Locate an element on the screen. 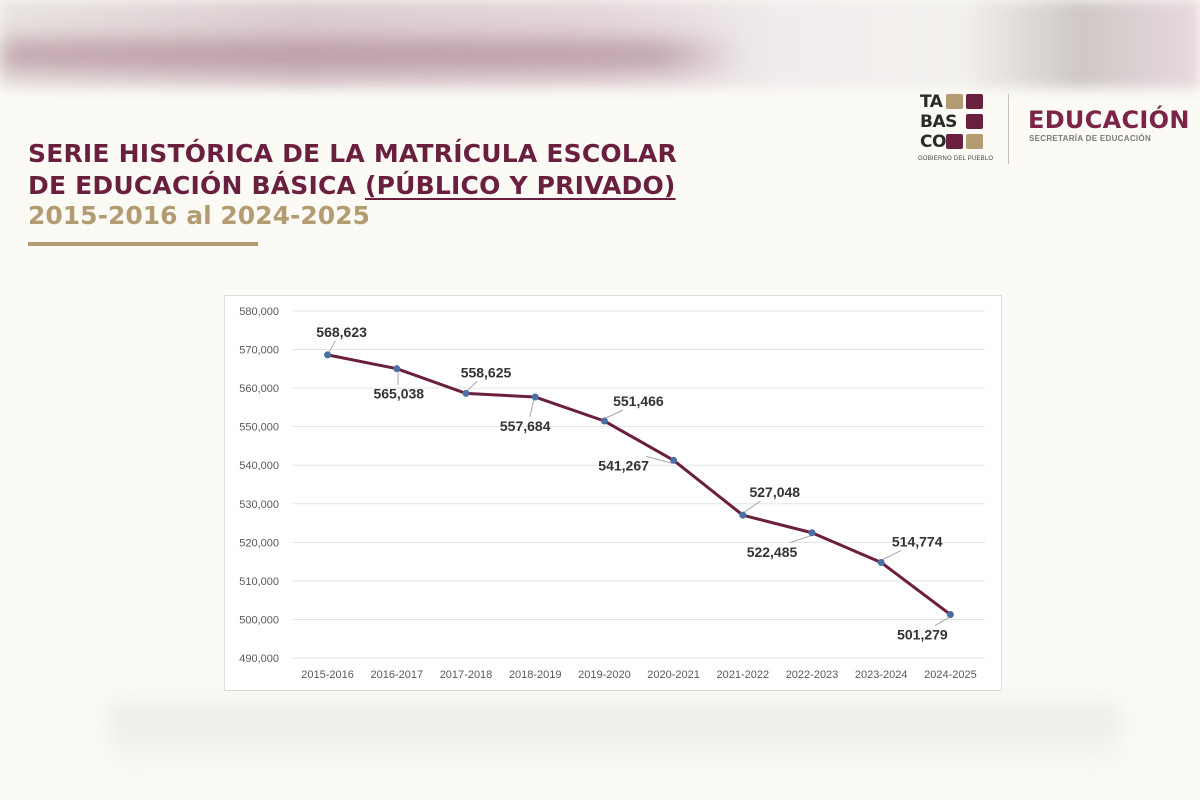  logo-divider is located at coordinates (1008, 129).